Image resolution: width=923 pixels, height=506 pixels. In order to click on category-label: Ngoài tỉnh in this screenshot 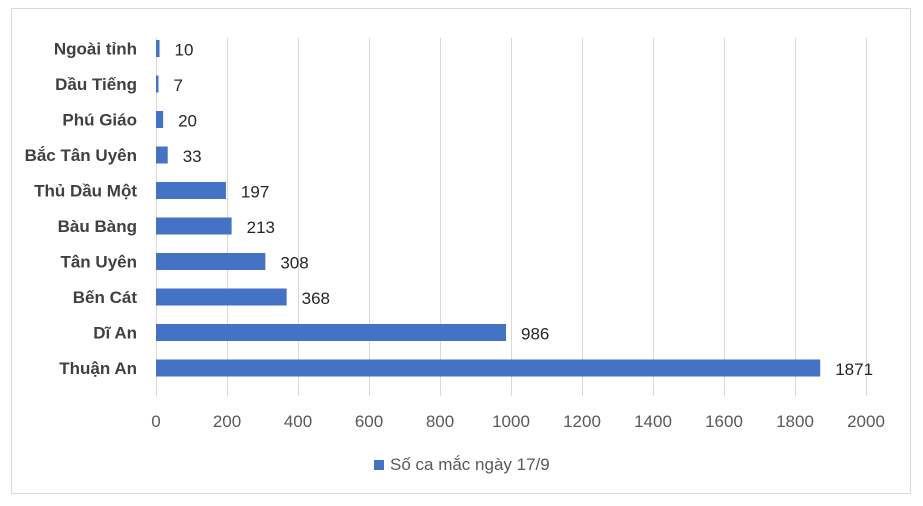, I will do `click(95, 49)`.